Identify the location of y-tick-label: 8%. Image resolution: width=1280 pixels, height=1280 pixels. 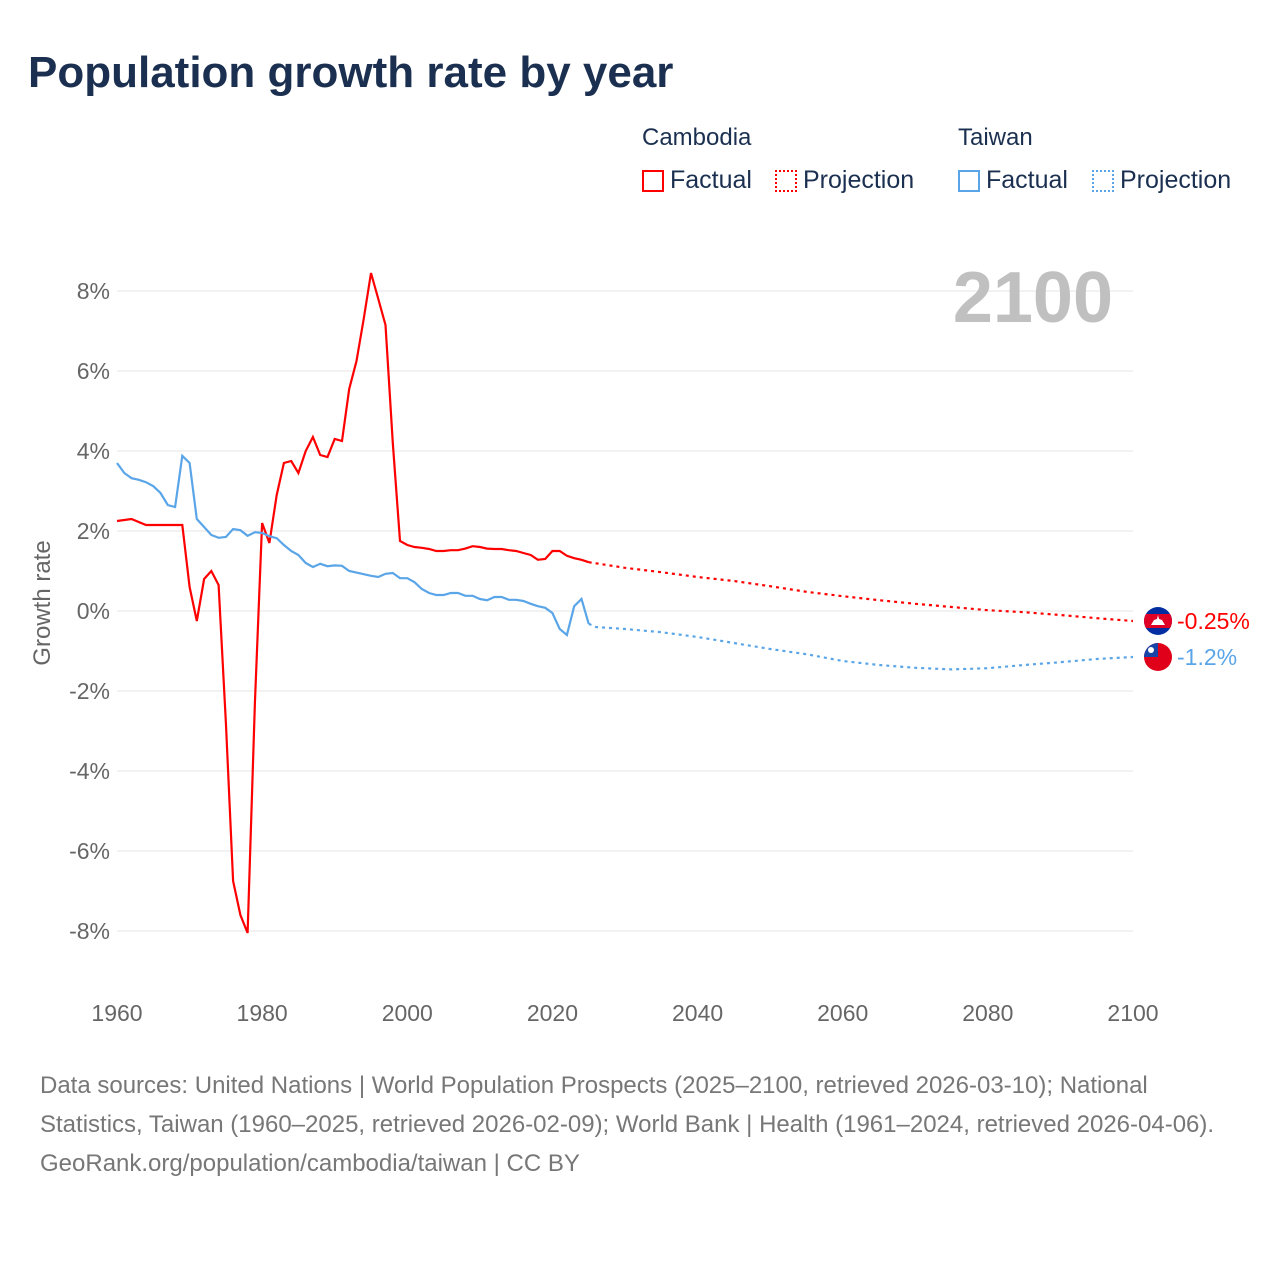
(93, 291).